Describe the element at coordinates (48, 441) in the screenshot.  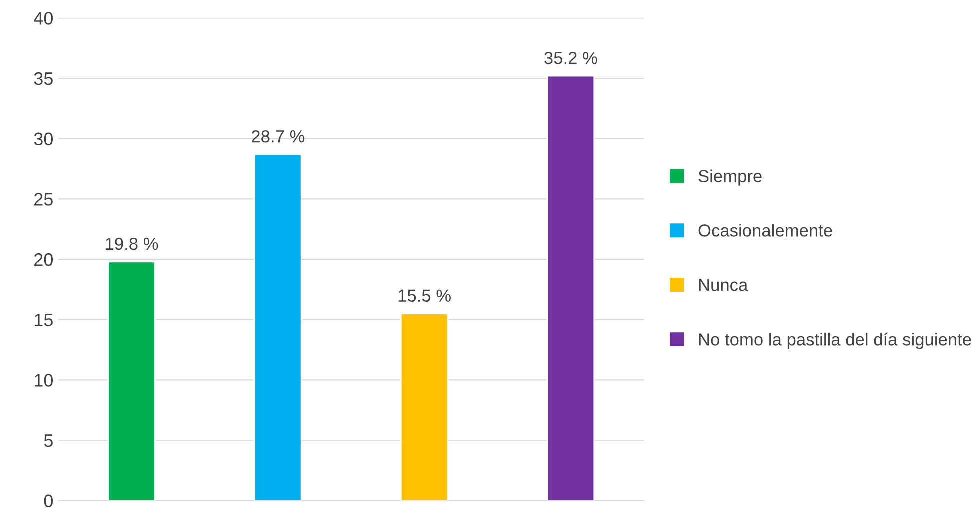
I see `y-tick-label: 5` at that location.